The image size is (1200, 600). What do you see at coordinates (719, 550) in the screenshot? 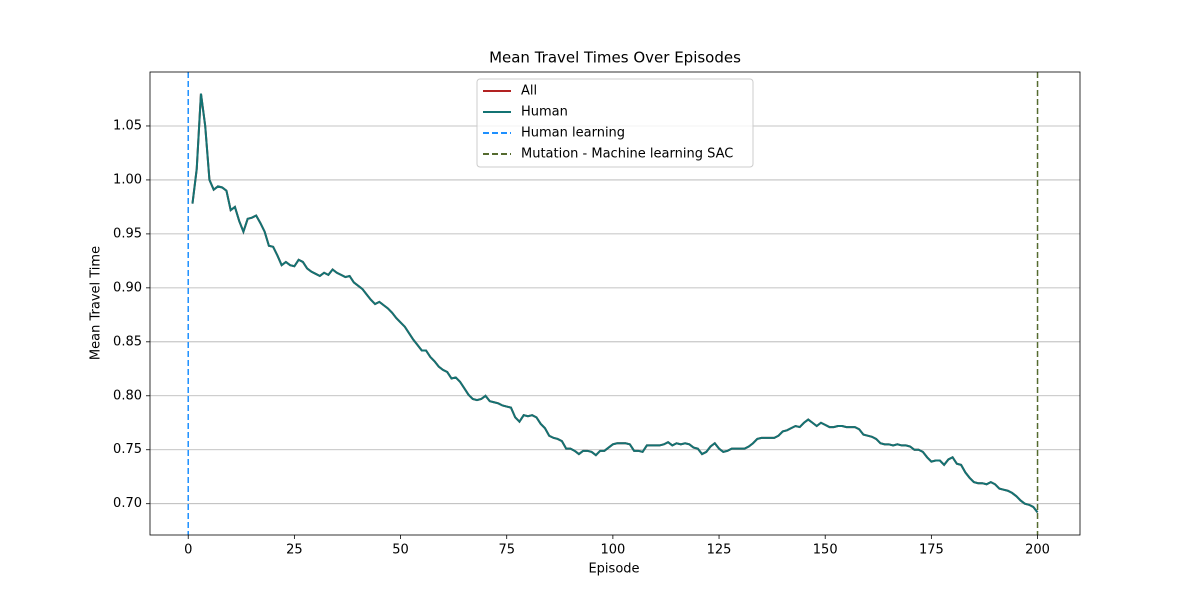
I see `x-tick-label: 125` at bounding box center [719, 550].